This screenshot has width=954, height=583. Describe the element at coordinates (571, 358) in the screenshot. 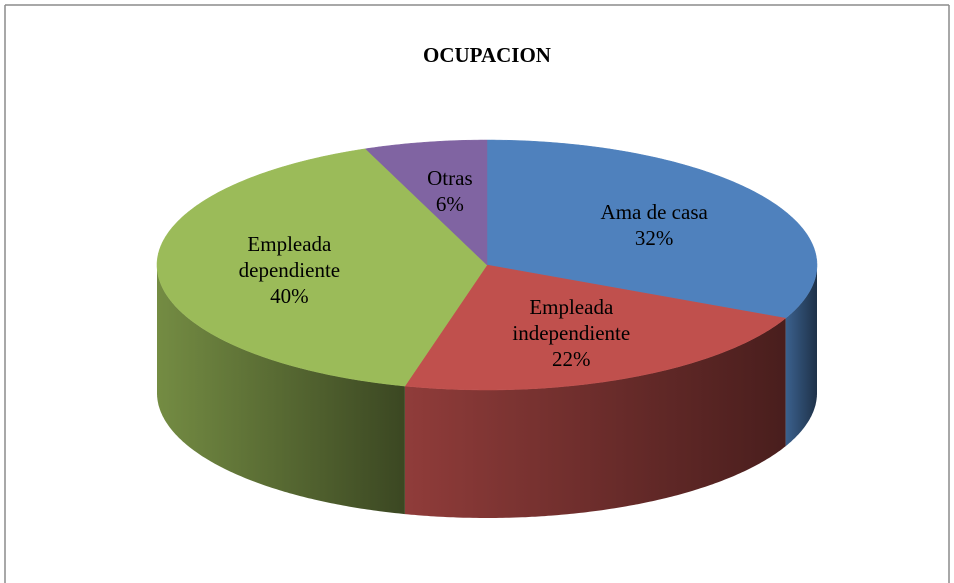

I see `value-label: 22%` at that location.